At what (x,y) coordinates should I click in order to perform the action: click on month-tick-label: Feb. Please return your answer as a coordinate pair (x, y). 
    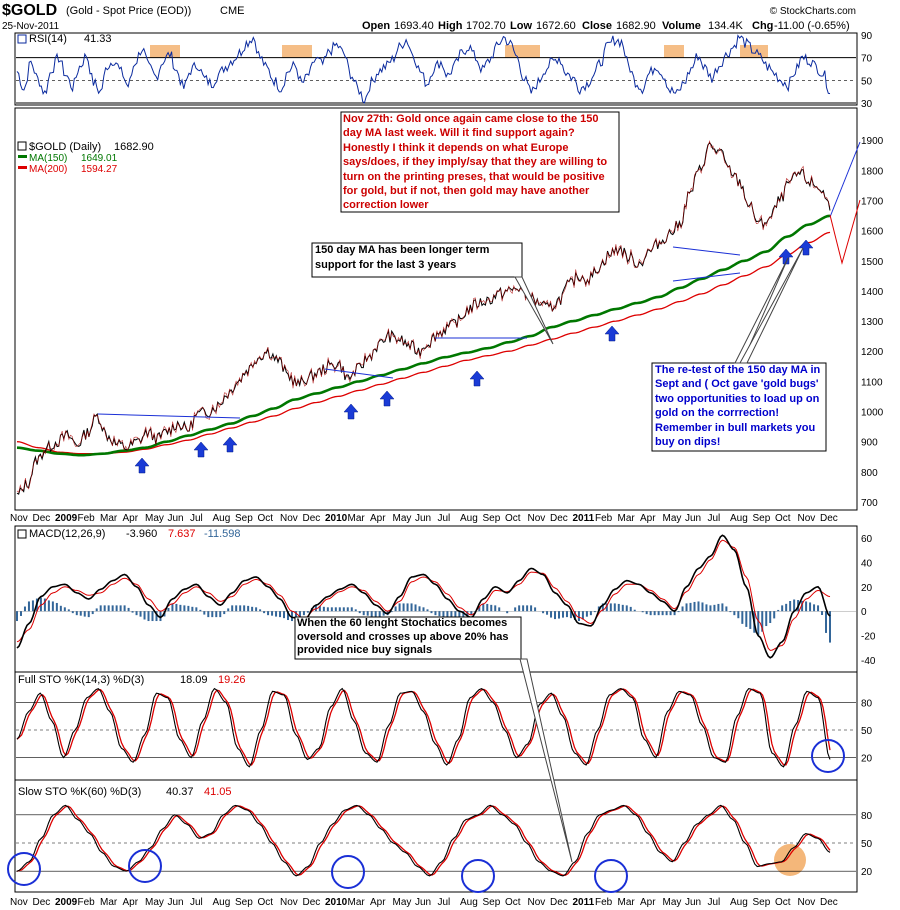
    Looking at the image, I should click on (604, 518).